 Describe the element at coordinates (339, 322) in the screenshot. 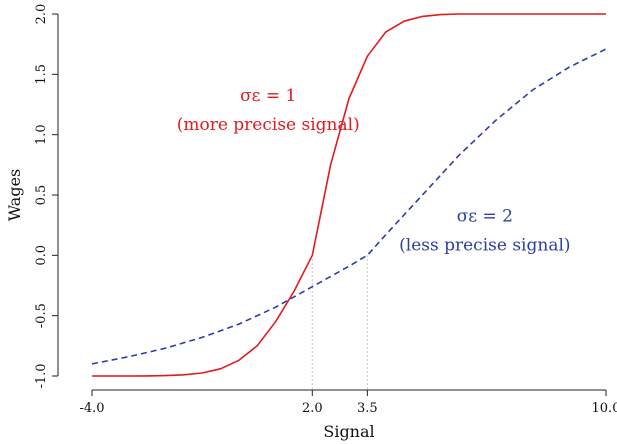

I see `reference-lines` at that location.